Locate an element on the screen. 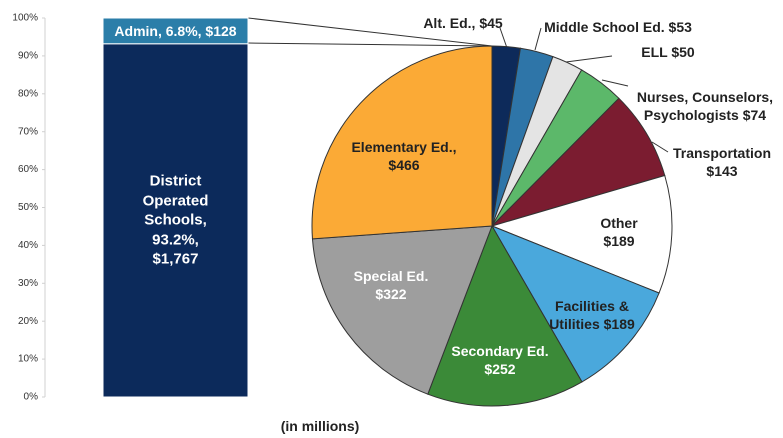 The image size is (783, 438). bar-segment is located at coordinates (175, 31).